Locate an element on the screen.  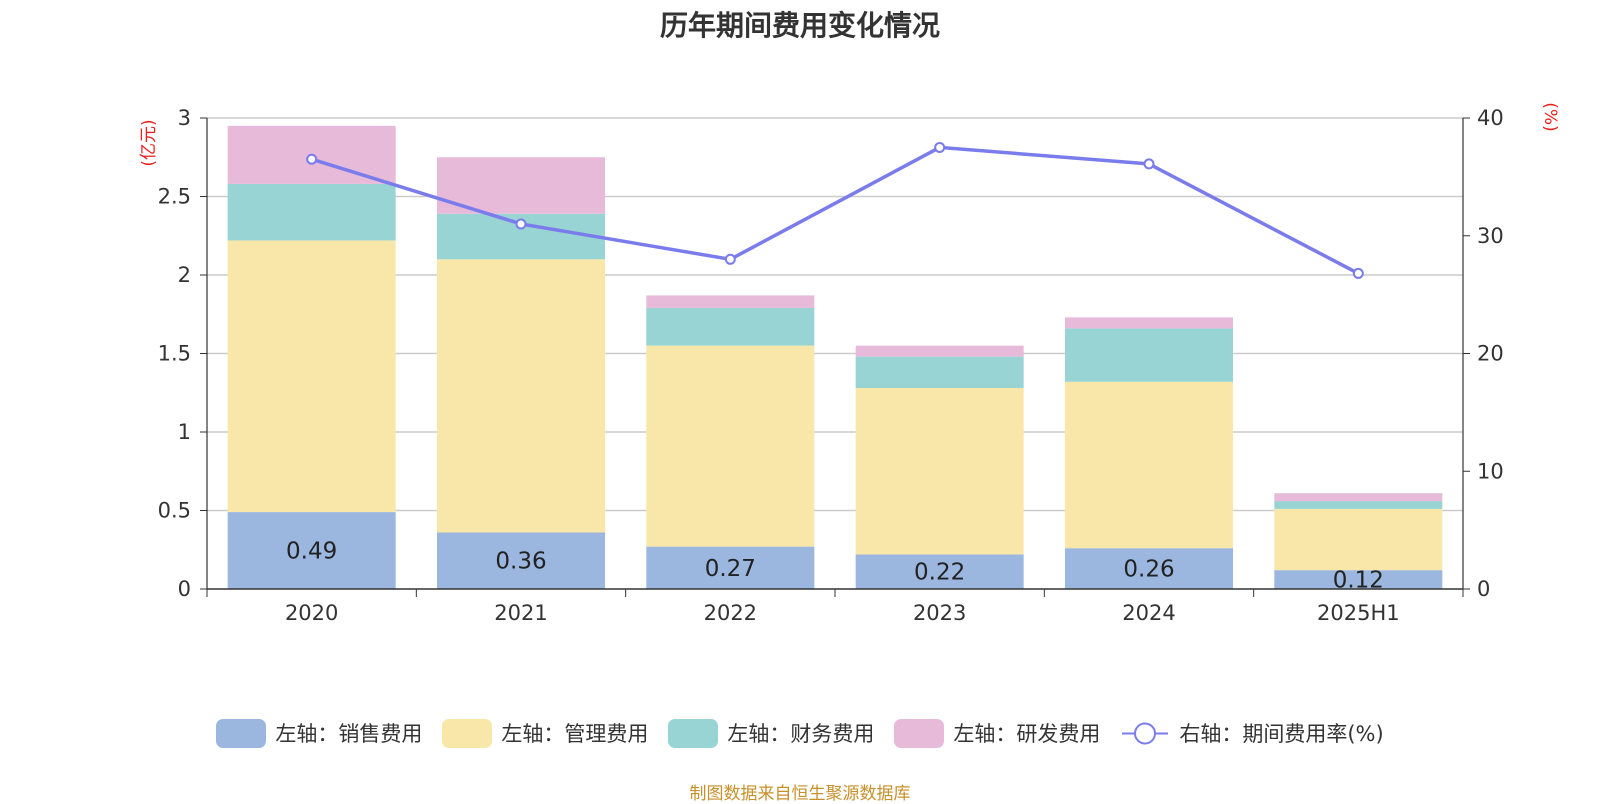
legend-item-finance: 左轴：财务费用 is located at coordinates (771, 733).